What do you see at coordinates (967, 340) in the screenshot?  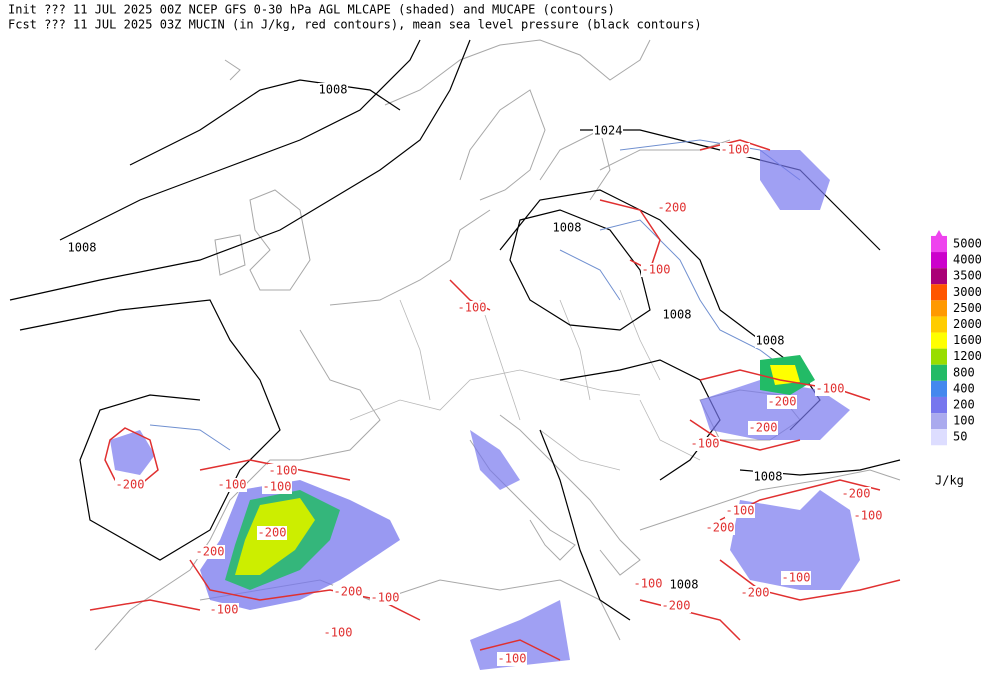 I see `colorbar-label: 1600` at bounding box center [967, 340].